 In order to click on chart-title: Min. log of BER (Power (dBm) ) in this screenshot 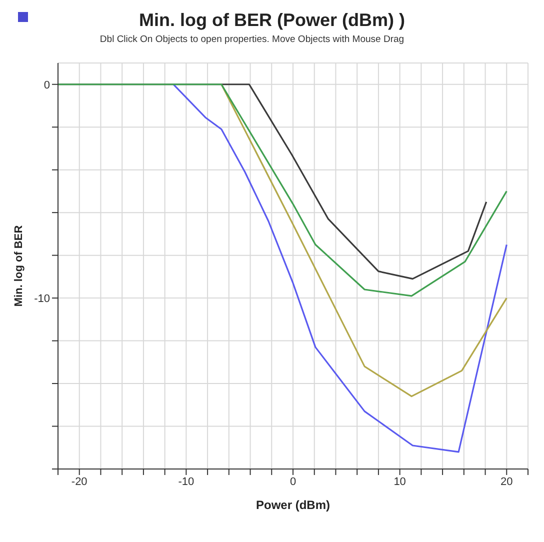, I will do `click(272, 20)`.